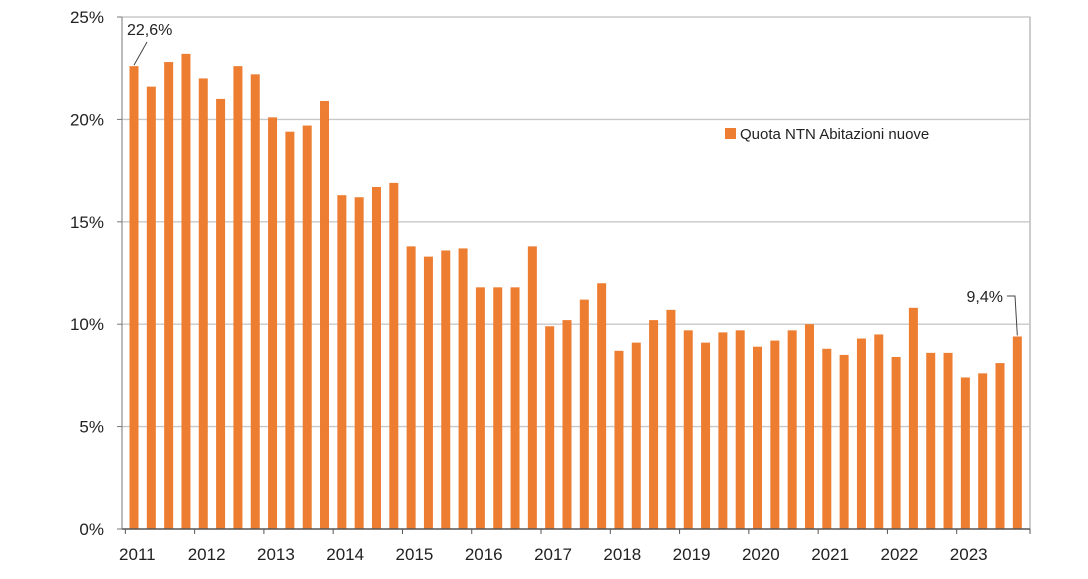 This screenshot has width=1088, height=579. What do you see at coordinates (87, 222) in the screenshot?
I see `y-tick-label: 15%` at bounding box center [87, 222].